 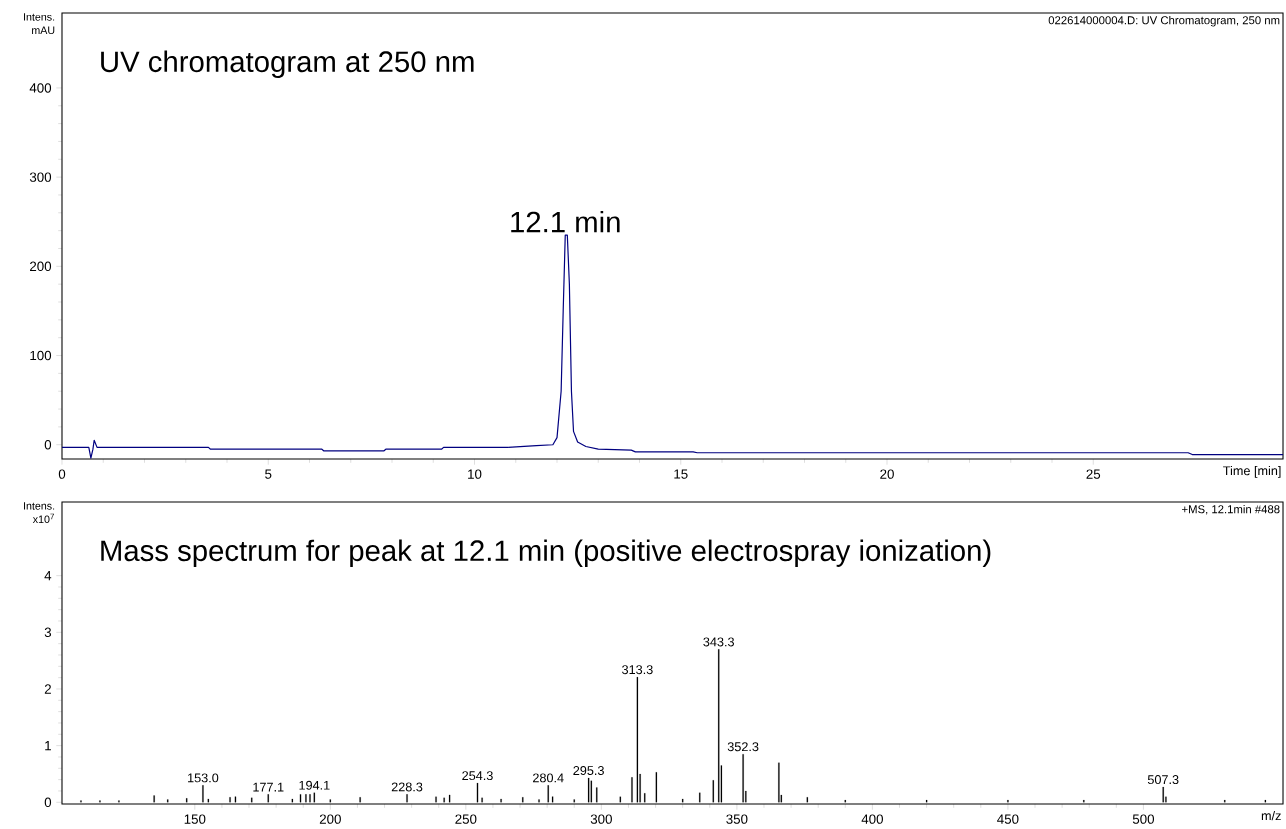 I want to click on x-tick-label: 15, so click(x=681, y=474).